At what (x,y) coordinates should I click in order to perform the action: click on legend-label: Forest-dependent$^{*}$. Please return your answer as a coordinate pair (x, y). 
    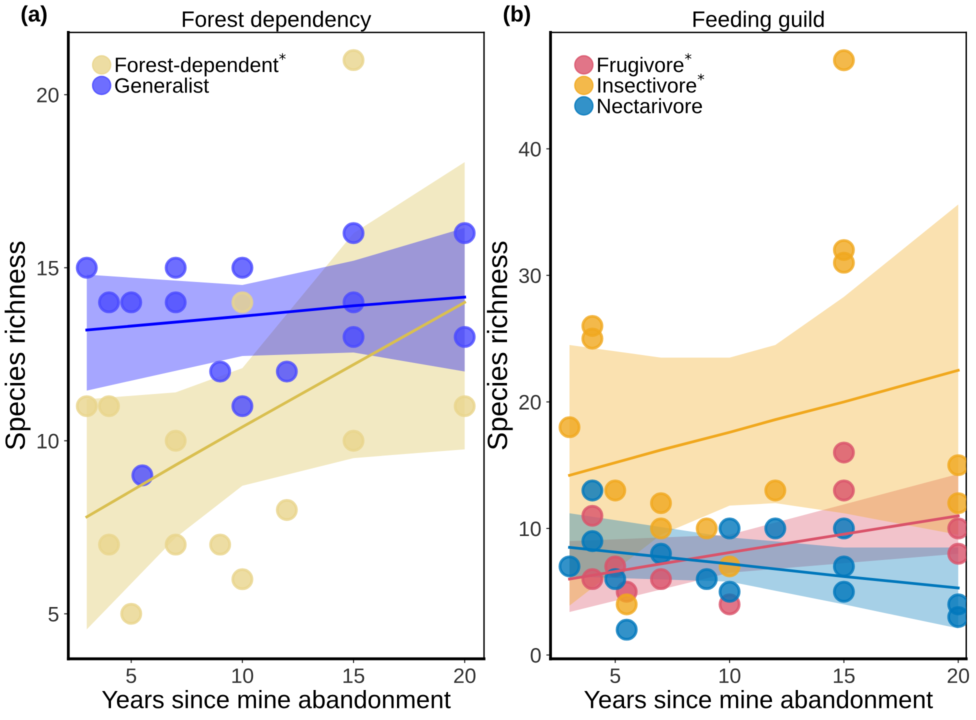
    Looking at the image, I should click on (201, 64).